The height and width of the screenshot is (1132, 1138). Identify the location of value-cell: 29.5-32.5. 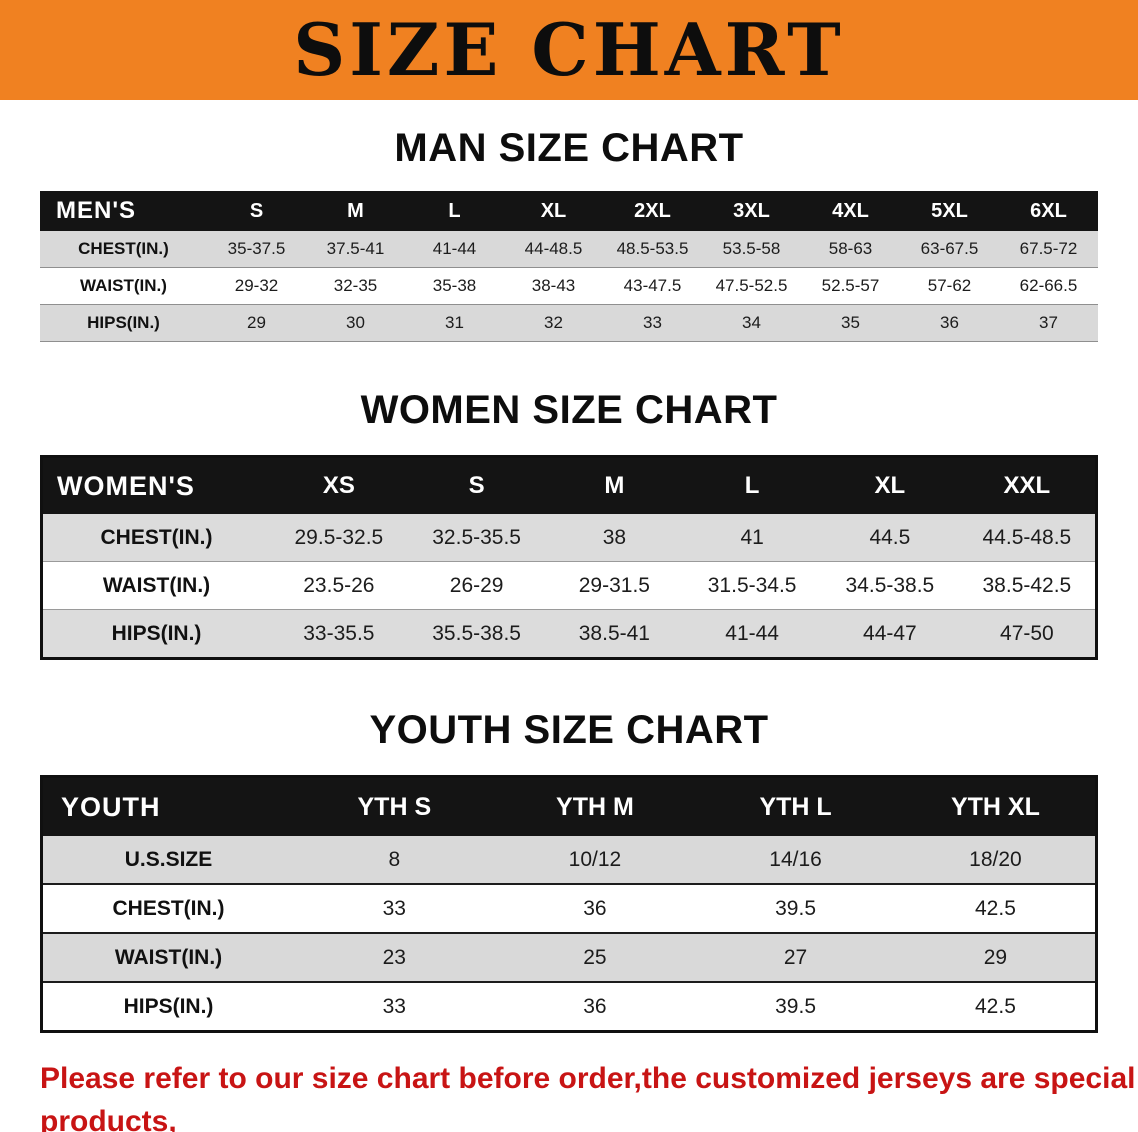
(339, 538).